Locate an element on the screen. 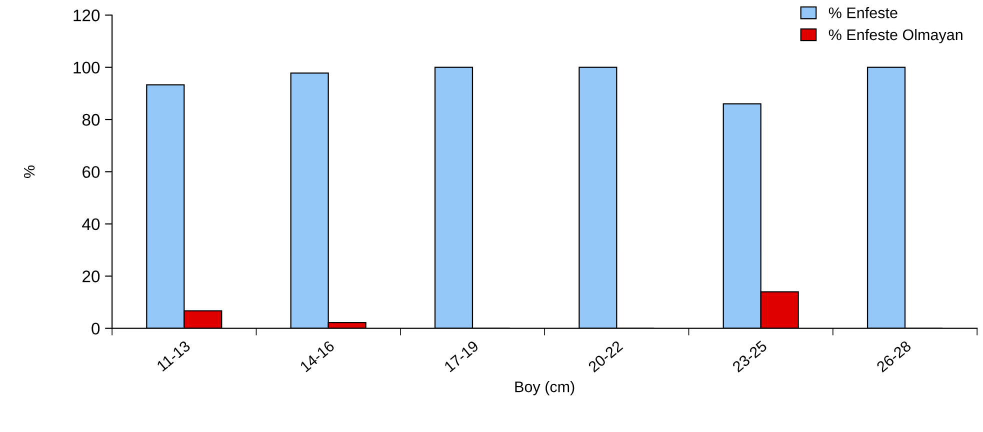 This screenshot has width=983, height=432. y-tick-label: 20 is located at coordinates (91, 276).